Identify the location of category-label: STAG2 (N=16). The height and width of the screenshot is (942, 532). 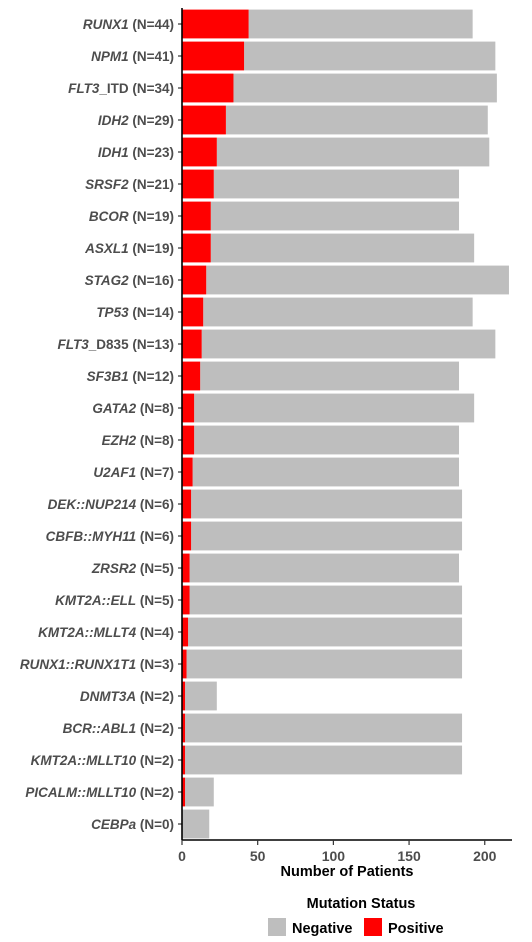
(129, 280).